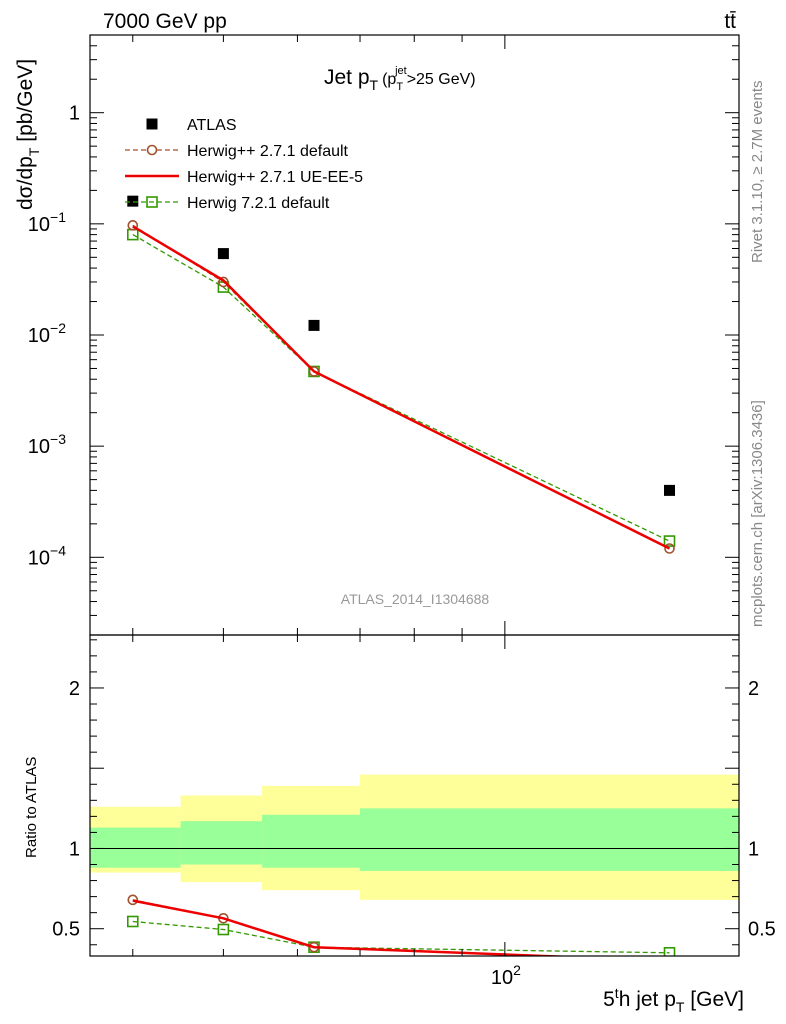 The height and width of the screenshot is (1024, 786). I want to click on ratio-y-tick-label-right-0: 0.5, so click(762, 930).